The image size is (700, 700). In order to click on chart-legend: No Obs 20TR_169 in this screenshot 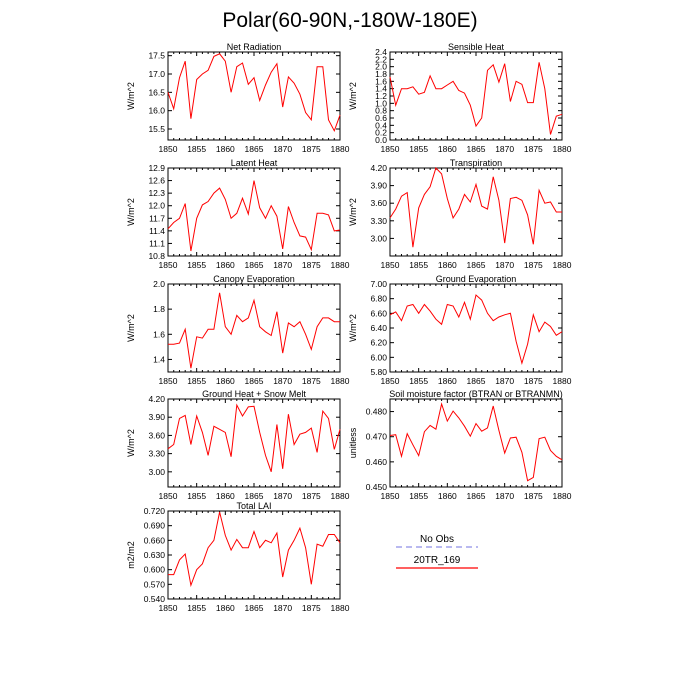, I will do `click(437, 551)`.